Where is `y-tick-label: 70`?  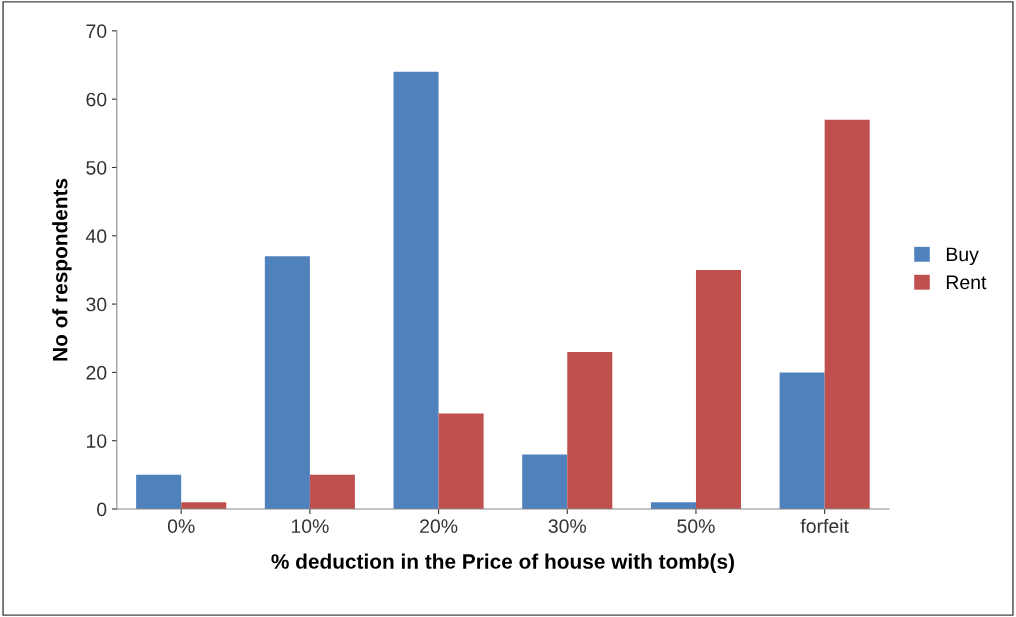 y-tick-label: 70 is located at coordinates (96, 31).